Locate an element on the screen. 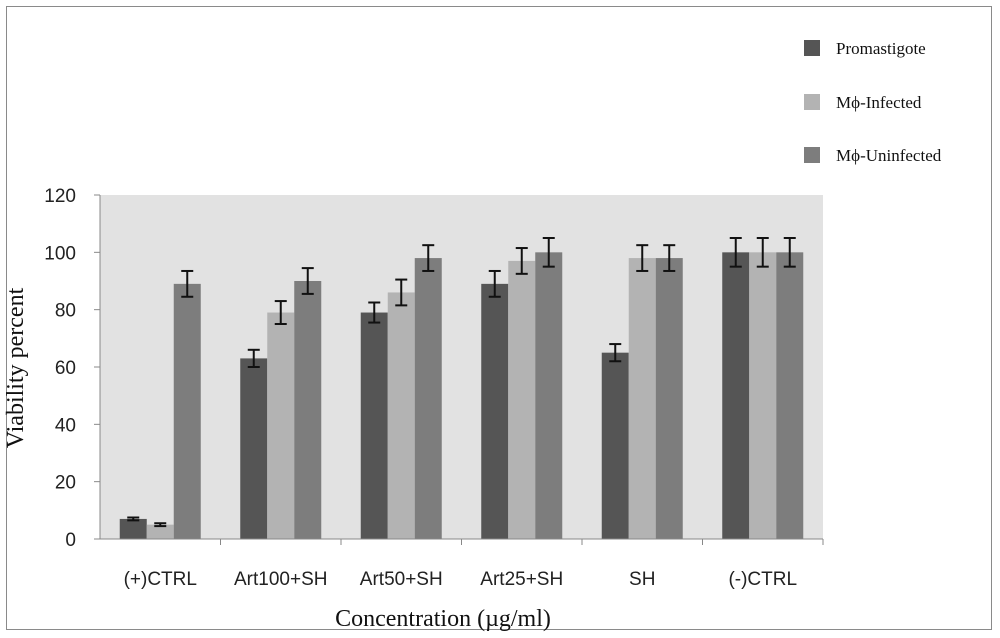 The image size is (1000, 638). y-tick-label: 120 is located at coordinates (60, 196).